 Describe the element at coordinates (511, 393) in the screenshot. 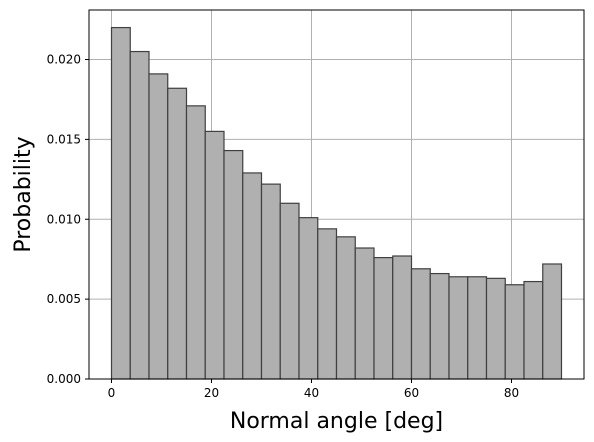

I see `x-tick-label: 80` at that location.